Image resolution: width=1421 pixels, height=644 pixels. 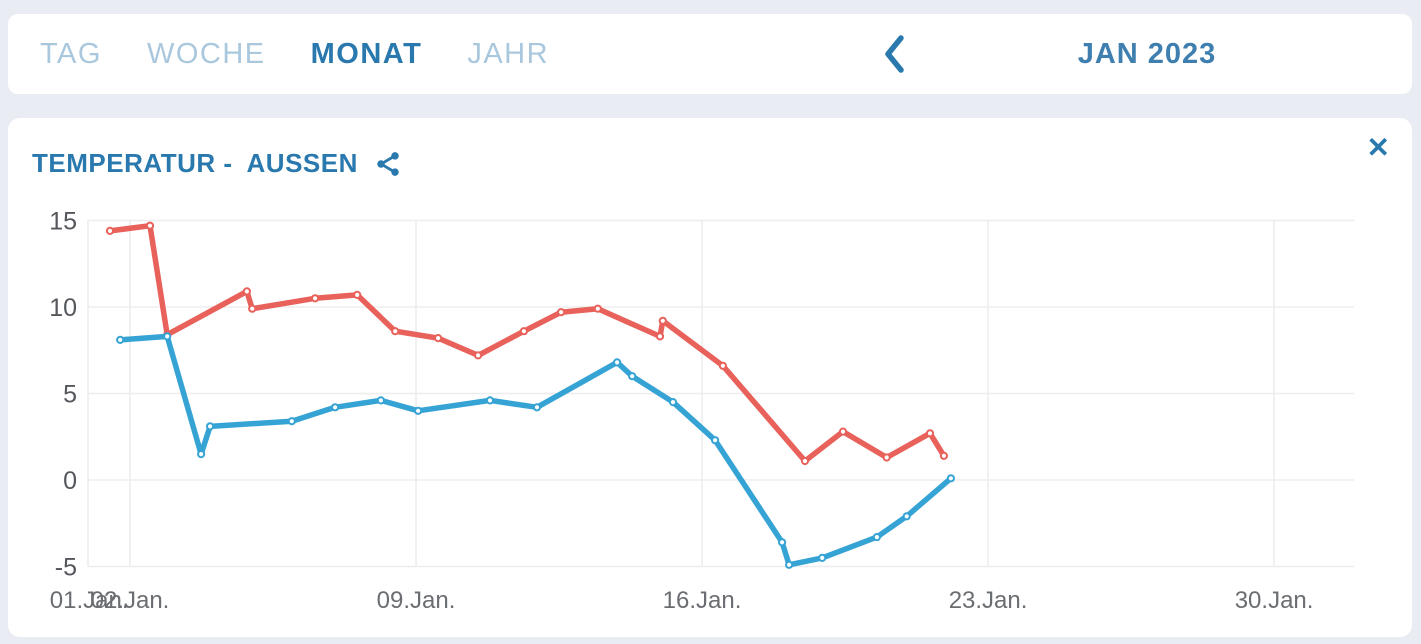 I want to click on chevron-left-icon, so click(x=894, y=54).